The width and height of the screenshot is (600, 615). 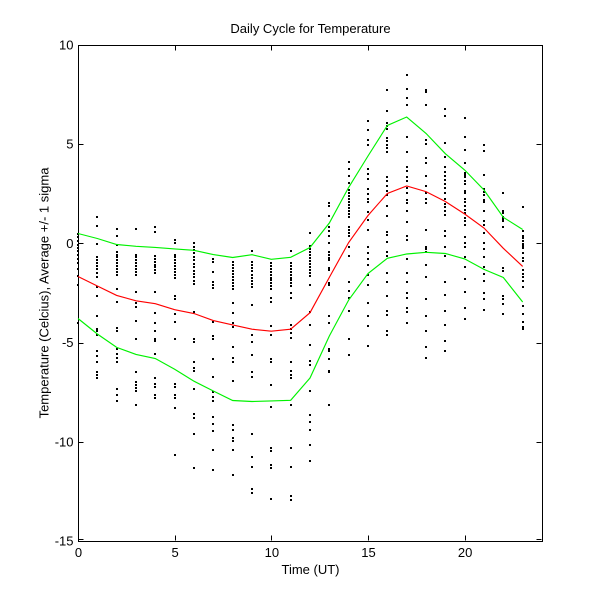 I want to click on svg-text: -10, so click(x=64, y=441).